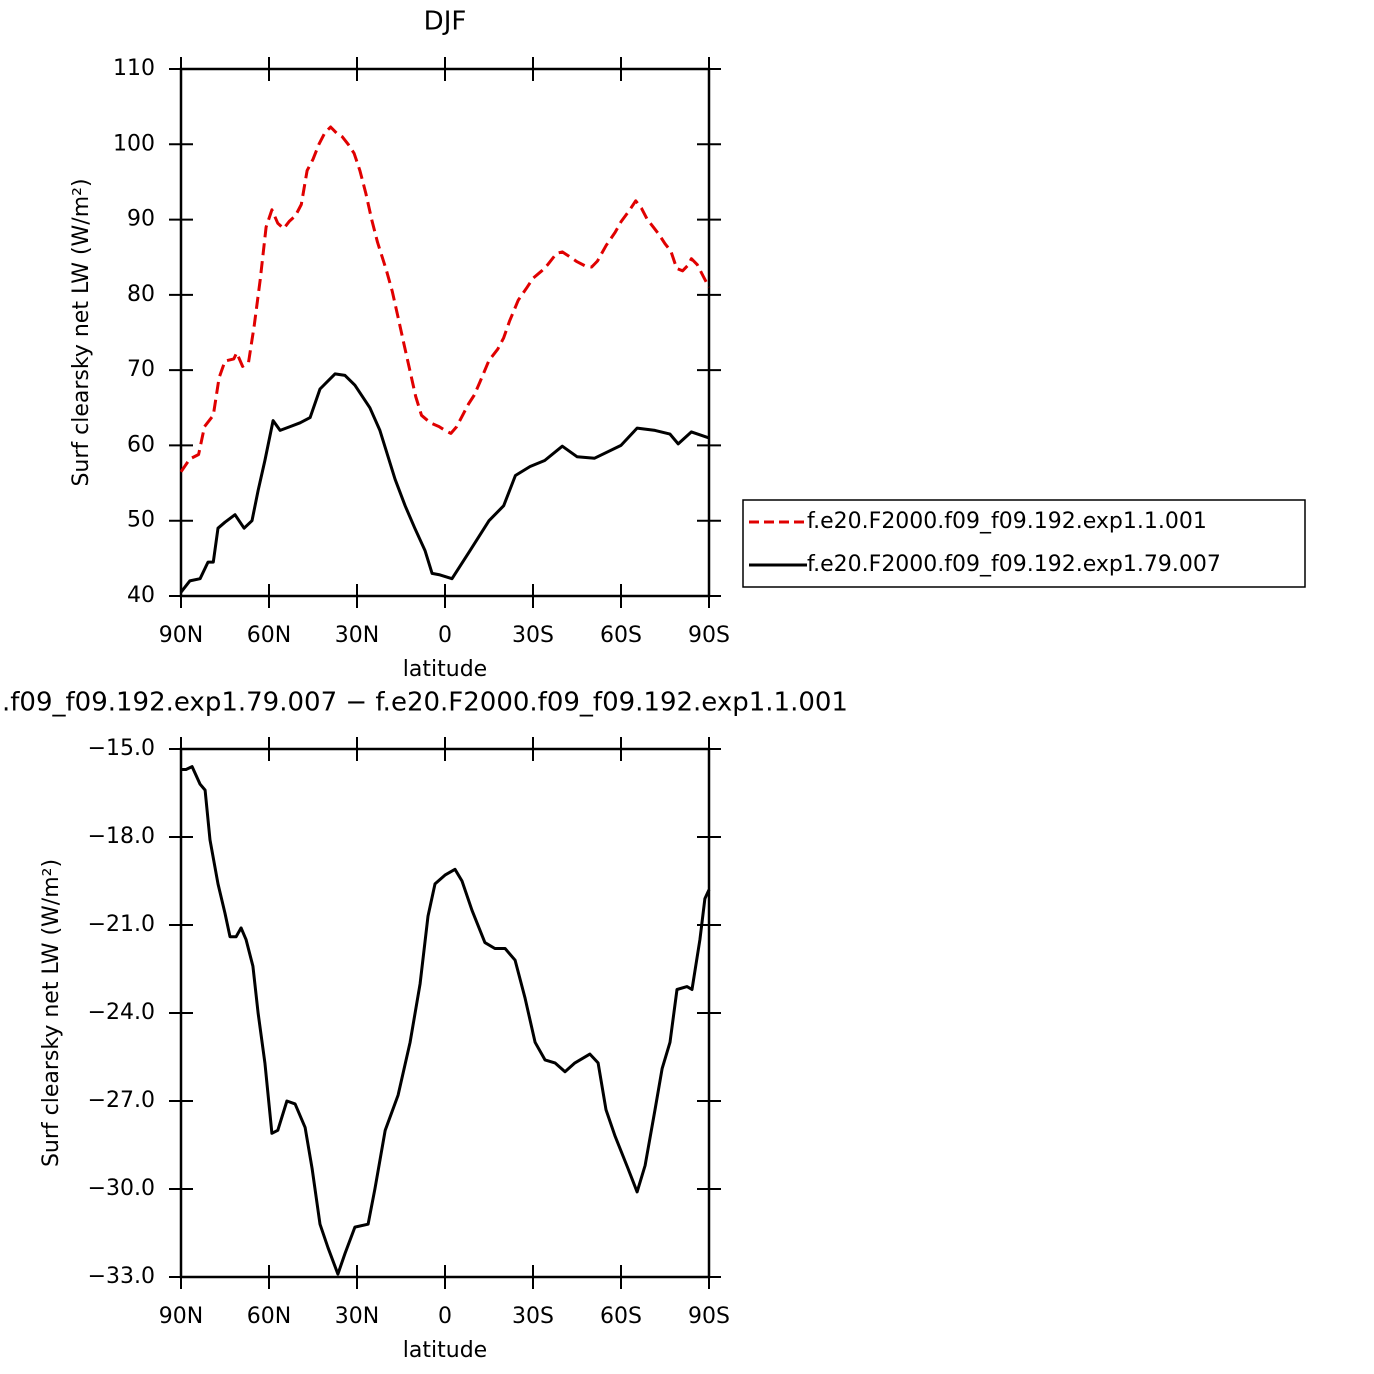 This screenshot has width=1374, height=1374. Describe the element at coordinates (121, 748) in the screenshot. I see `y-tick-label: −15.0` at that location.